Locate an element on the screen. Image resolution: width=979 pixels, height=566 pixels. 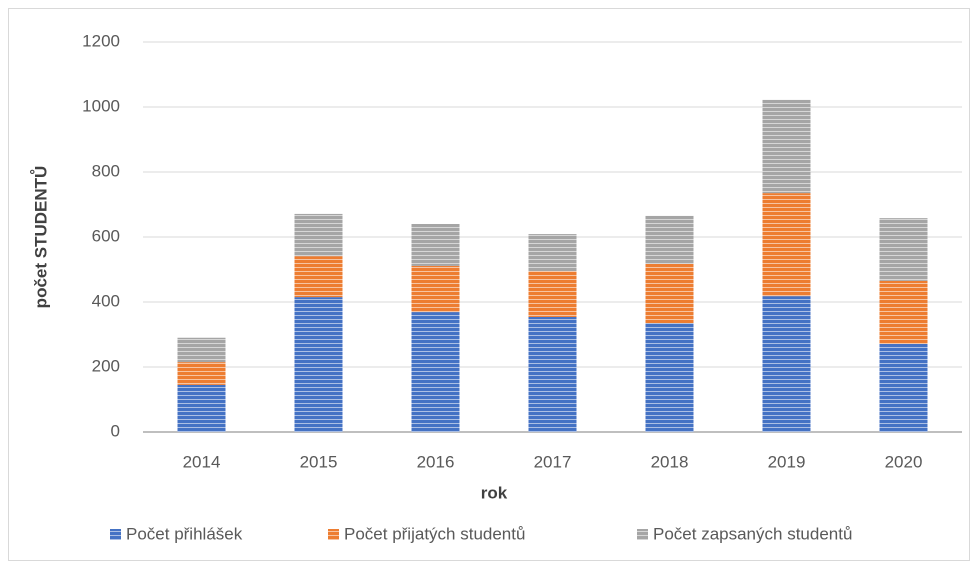
x-tick-label: 2019 is located at coordinates (787, 461).